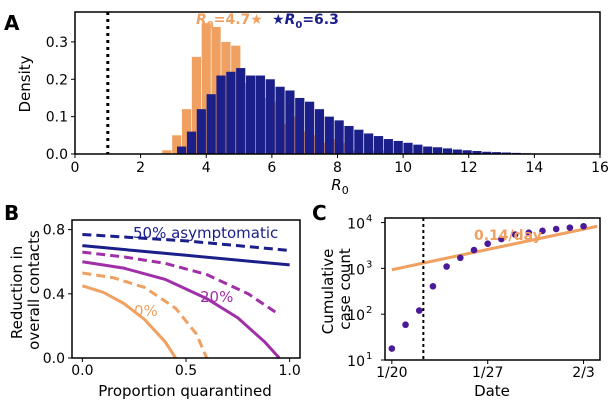 This screenshot has width=616, height=403. I want to click on panel-c-ylabel: Cumulative case count, so click(336, 289).